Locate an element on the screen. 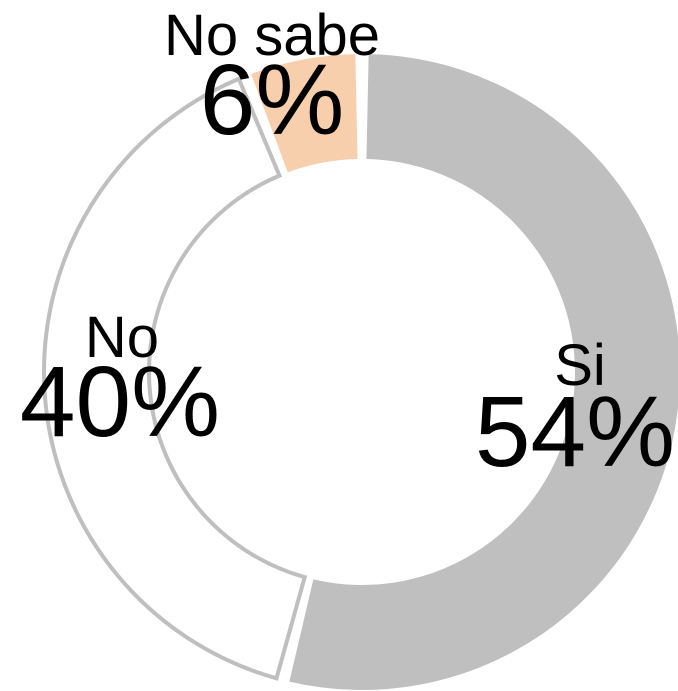 This screenshot has width=678, height=691. slice-label-si-name: Si is located at coordinates (580, 365).